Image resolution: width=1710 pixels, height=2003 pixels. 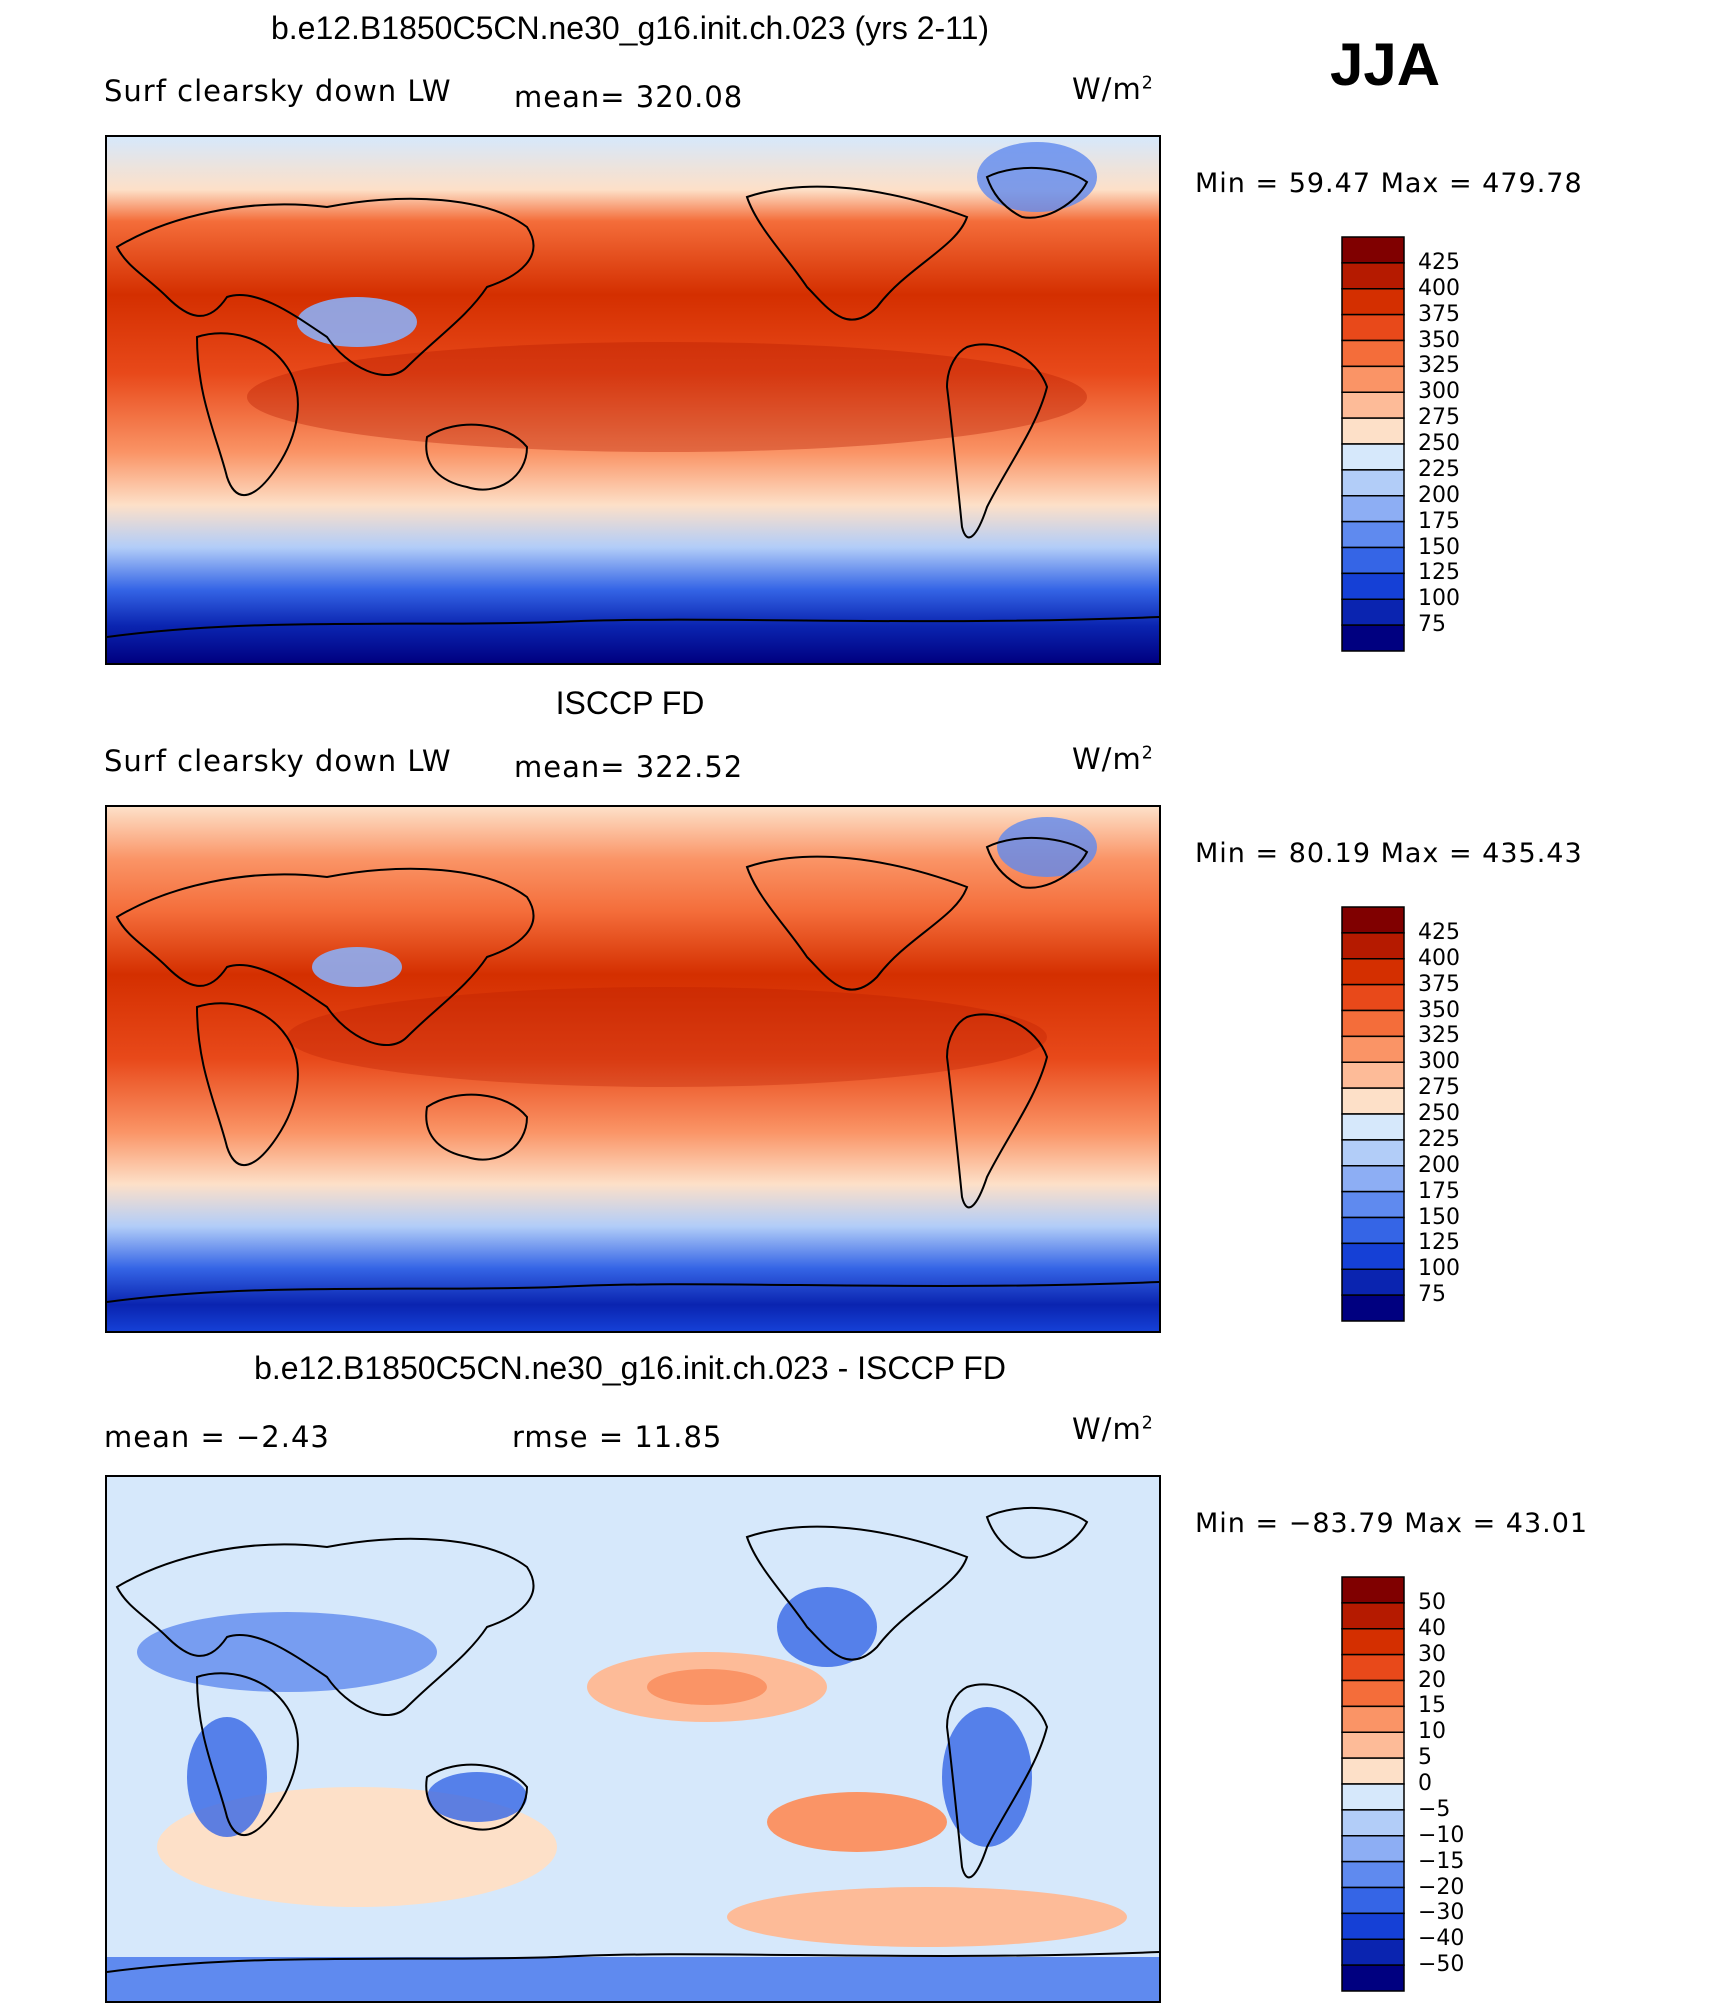 What do you see at coordinates (1441, 1965) in the screenshot?
I see `colorbar-level-label: −50` at bounding box center [1441, 1965].